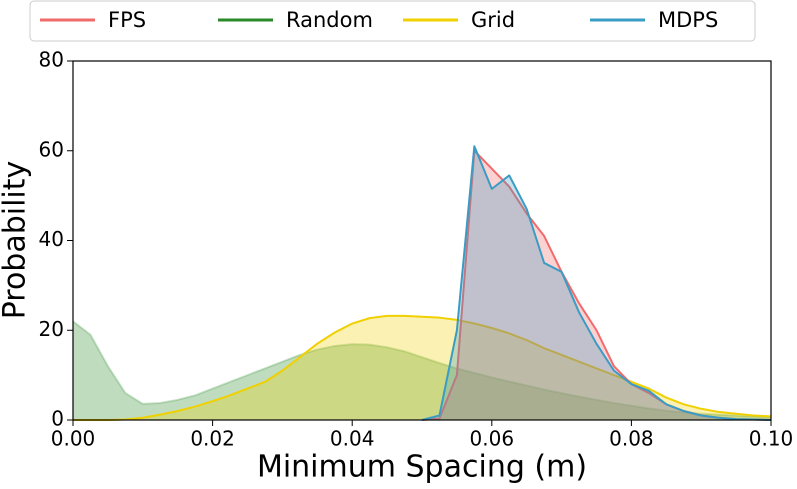 The image size is (797, 489). I want to click on legend-label: FPS, so click(127, 20).